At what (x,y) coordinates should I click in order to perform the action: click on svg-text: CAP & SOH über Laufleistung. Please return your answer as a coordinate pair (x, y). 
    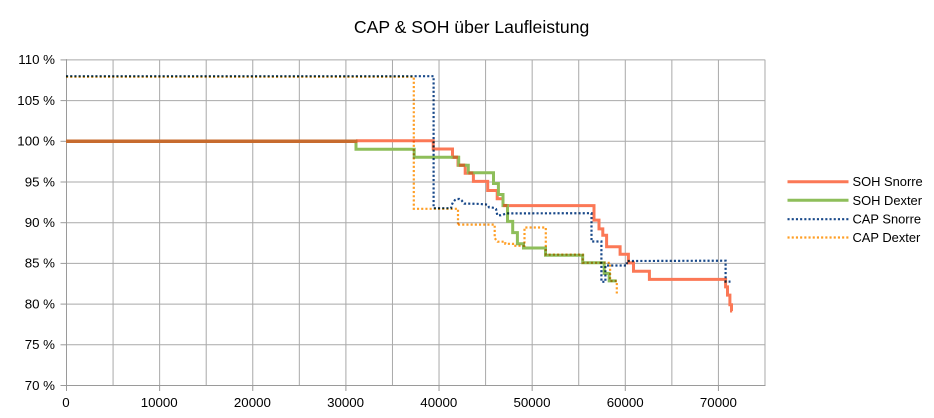
    Looking at the image, I should click on (471, 27).